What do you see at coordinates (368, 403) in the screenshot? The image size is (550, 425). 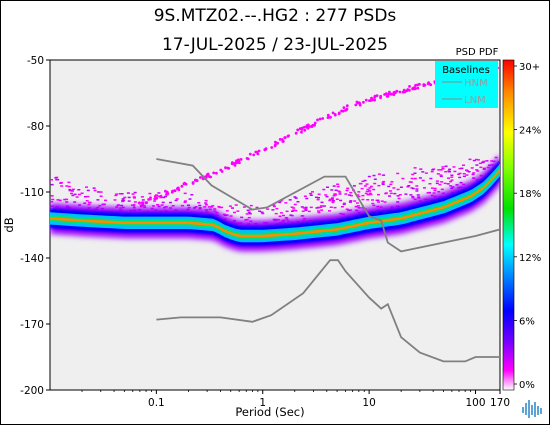 I see `x-tick-label: 10` at bounding box center [368, 403].